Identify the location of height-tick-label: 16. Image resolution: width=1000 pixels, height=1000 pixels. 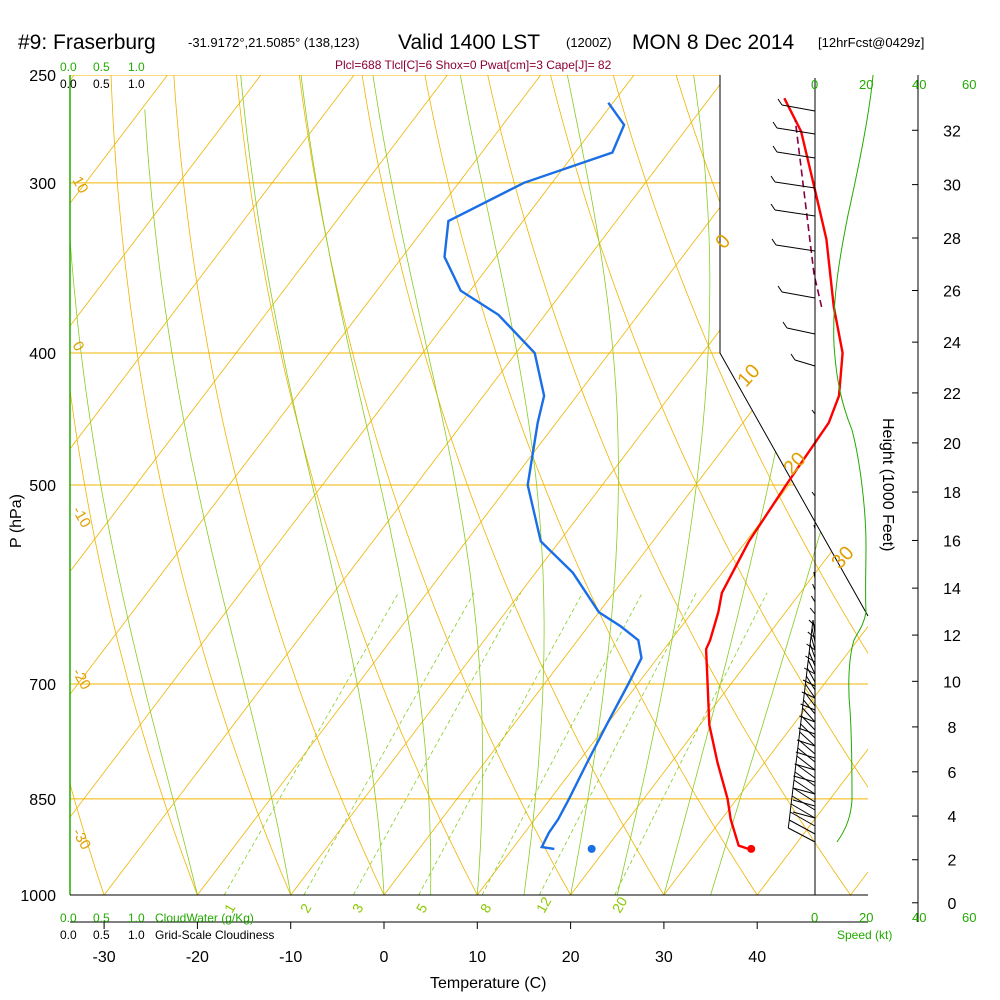
(952, 541).